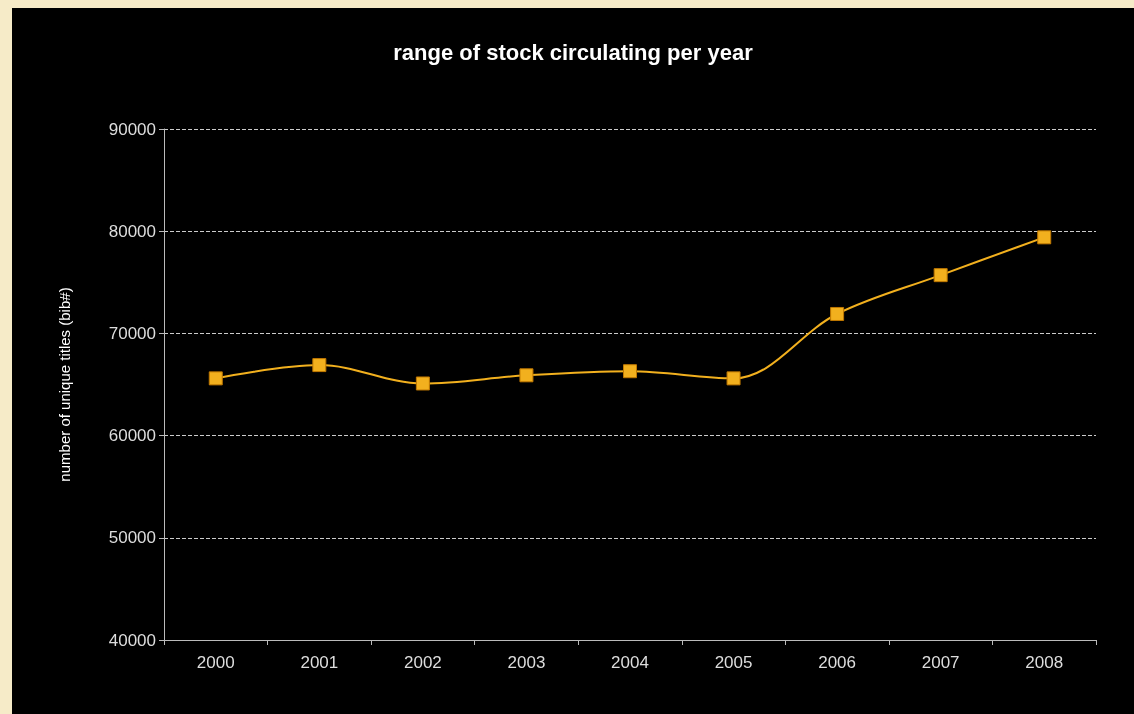 The width and height of the screenshot is (1134, 714). Describe the element at coordinates (132, 538) in the screenshot. I see `y-tick-label: 50000` at that location.